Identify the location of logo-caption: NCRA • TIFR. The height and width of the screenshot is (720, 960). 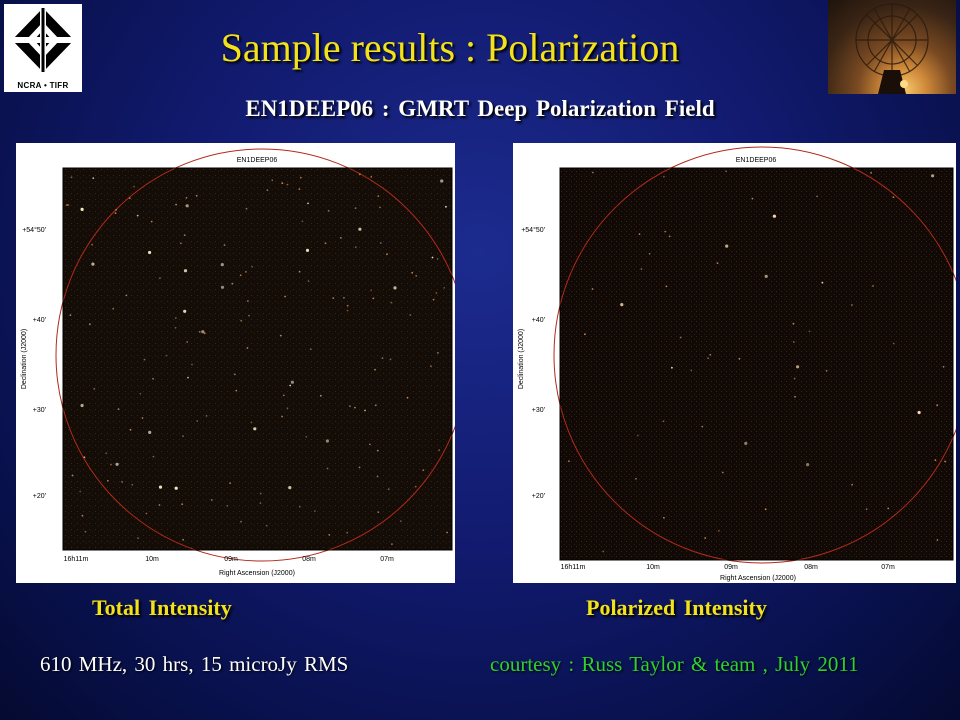
(43, 85).